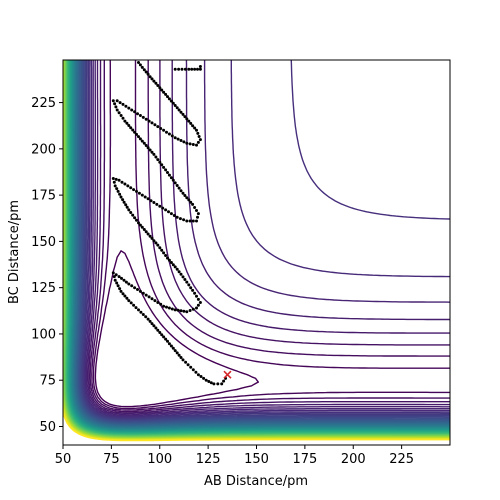  I want to click on x-tick-label: 100, so click(159, 459).